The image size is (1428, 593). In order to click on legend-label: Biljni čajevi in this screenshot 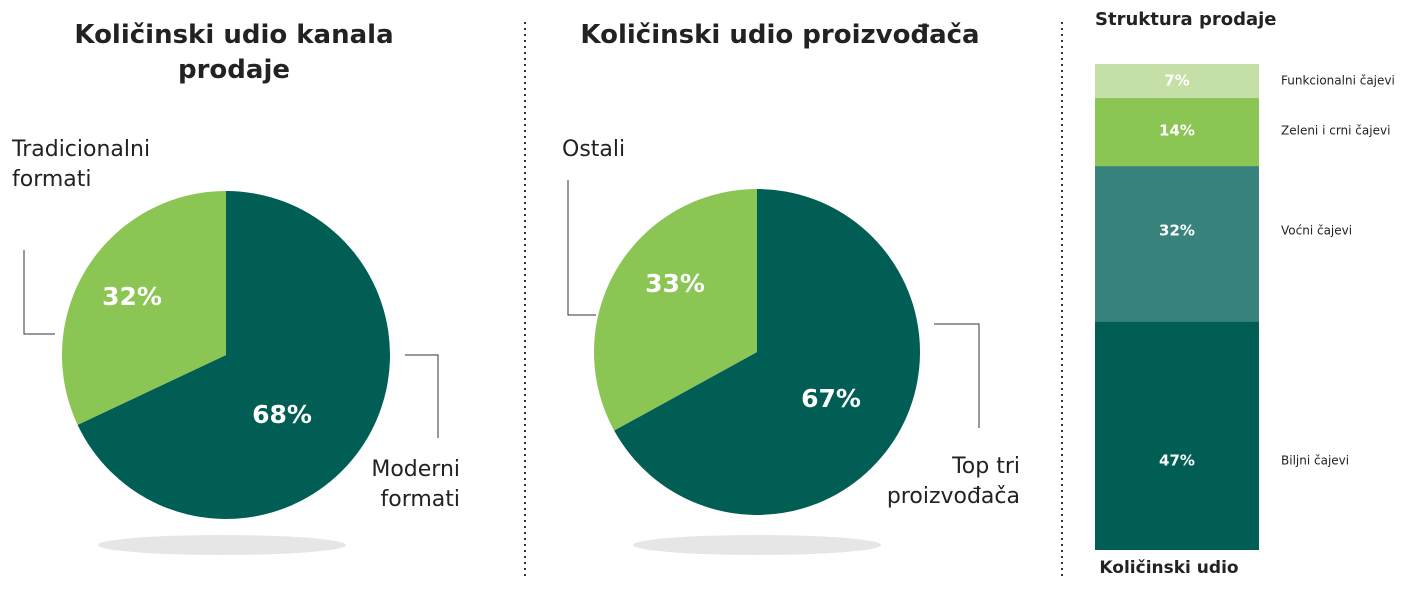, I will do `click(1315, 461)`.